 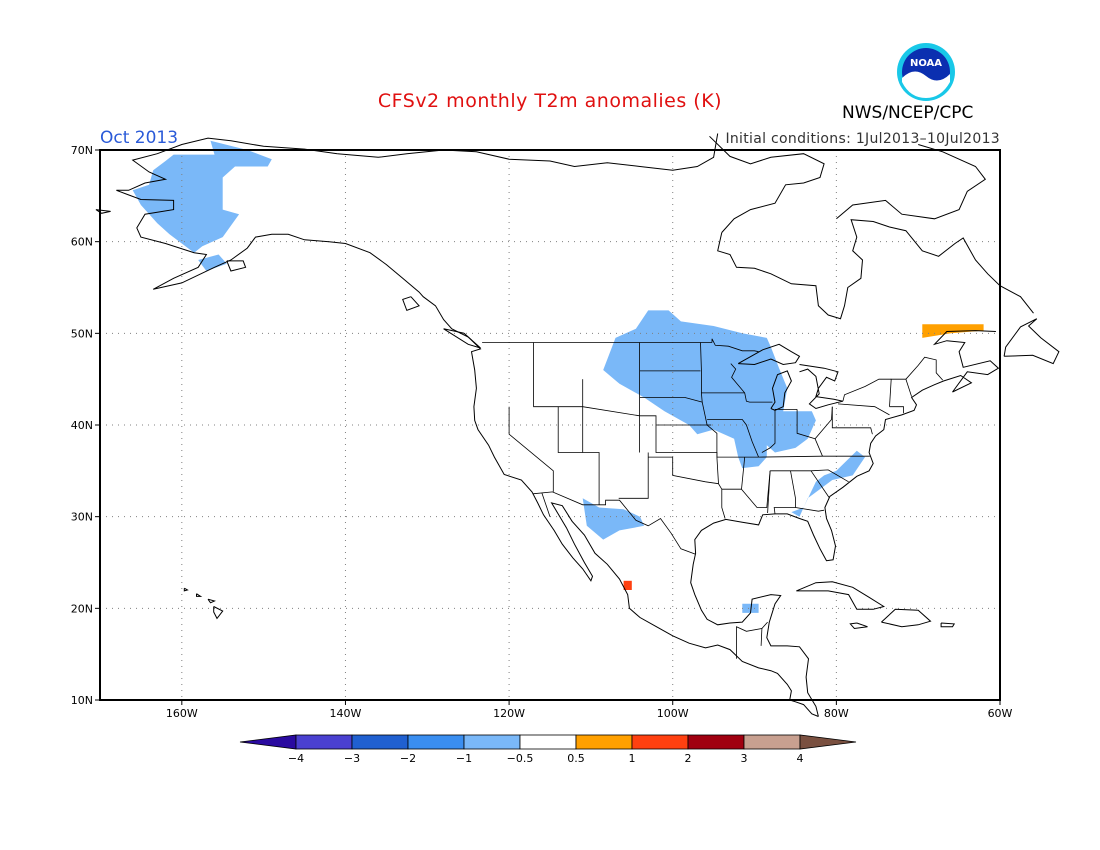 What do you see at coordinates (82, 242) in the screenshot?
I see `lat-tick-label: 60N` at bounding box center [82, 242].